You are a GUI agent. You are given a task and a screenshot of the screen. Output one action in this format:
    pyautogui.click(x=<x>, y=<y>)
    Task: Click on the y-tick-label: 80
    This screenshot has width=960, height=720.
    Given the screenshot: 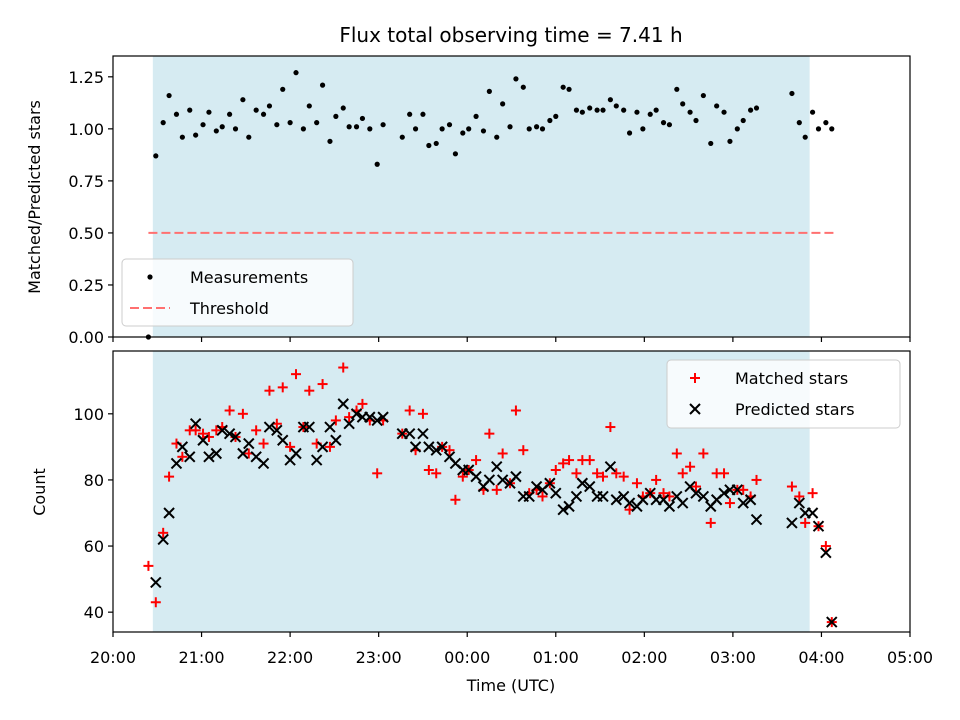 What is the action you would take?
    pyautogui.click(x=94, y=480)
    